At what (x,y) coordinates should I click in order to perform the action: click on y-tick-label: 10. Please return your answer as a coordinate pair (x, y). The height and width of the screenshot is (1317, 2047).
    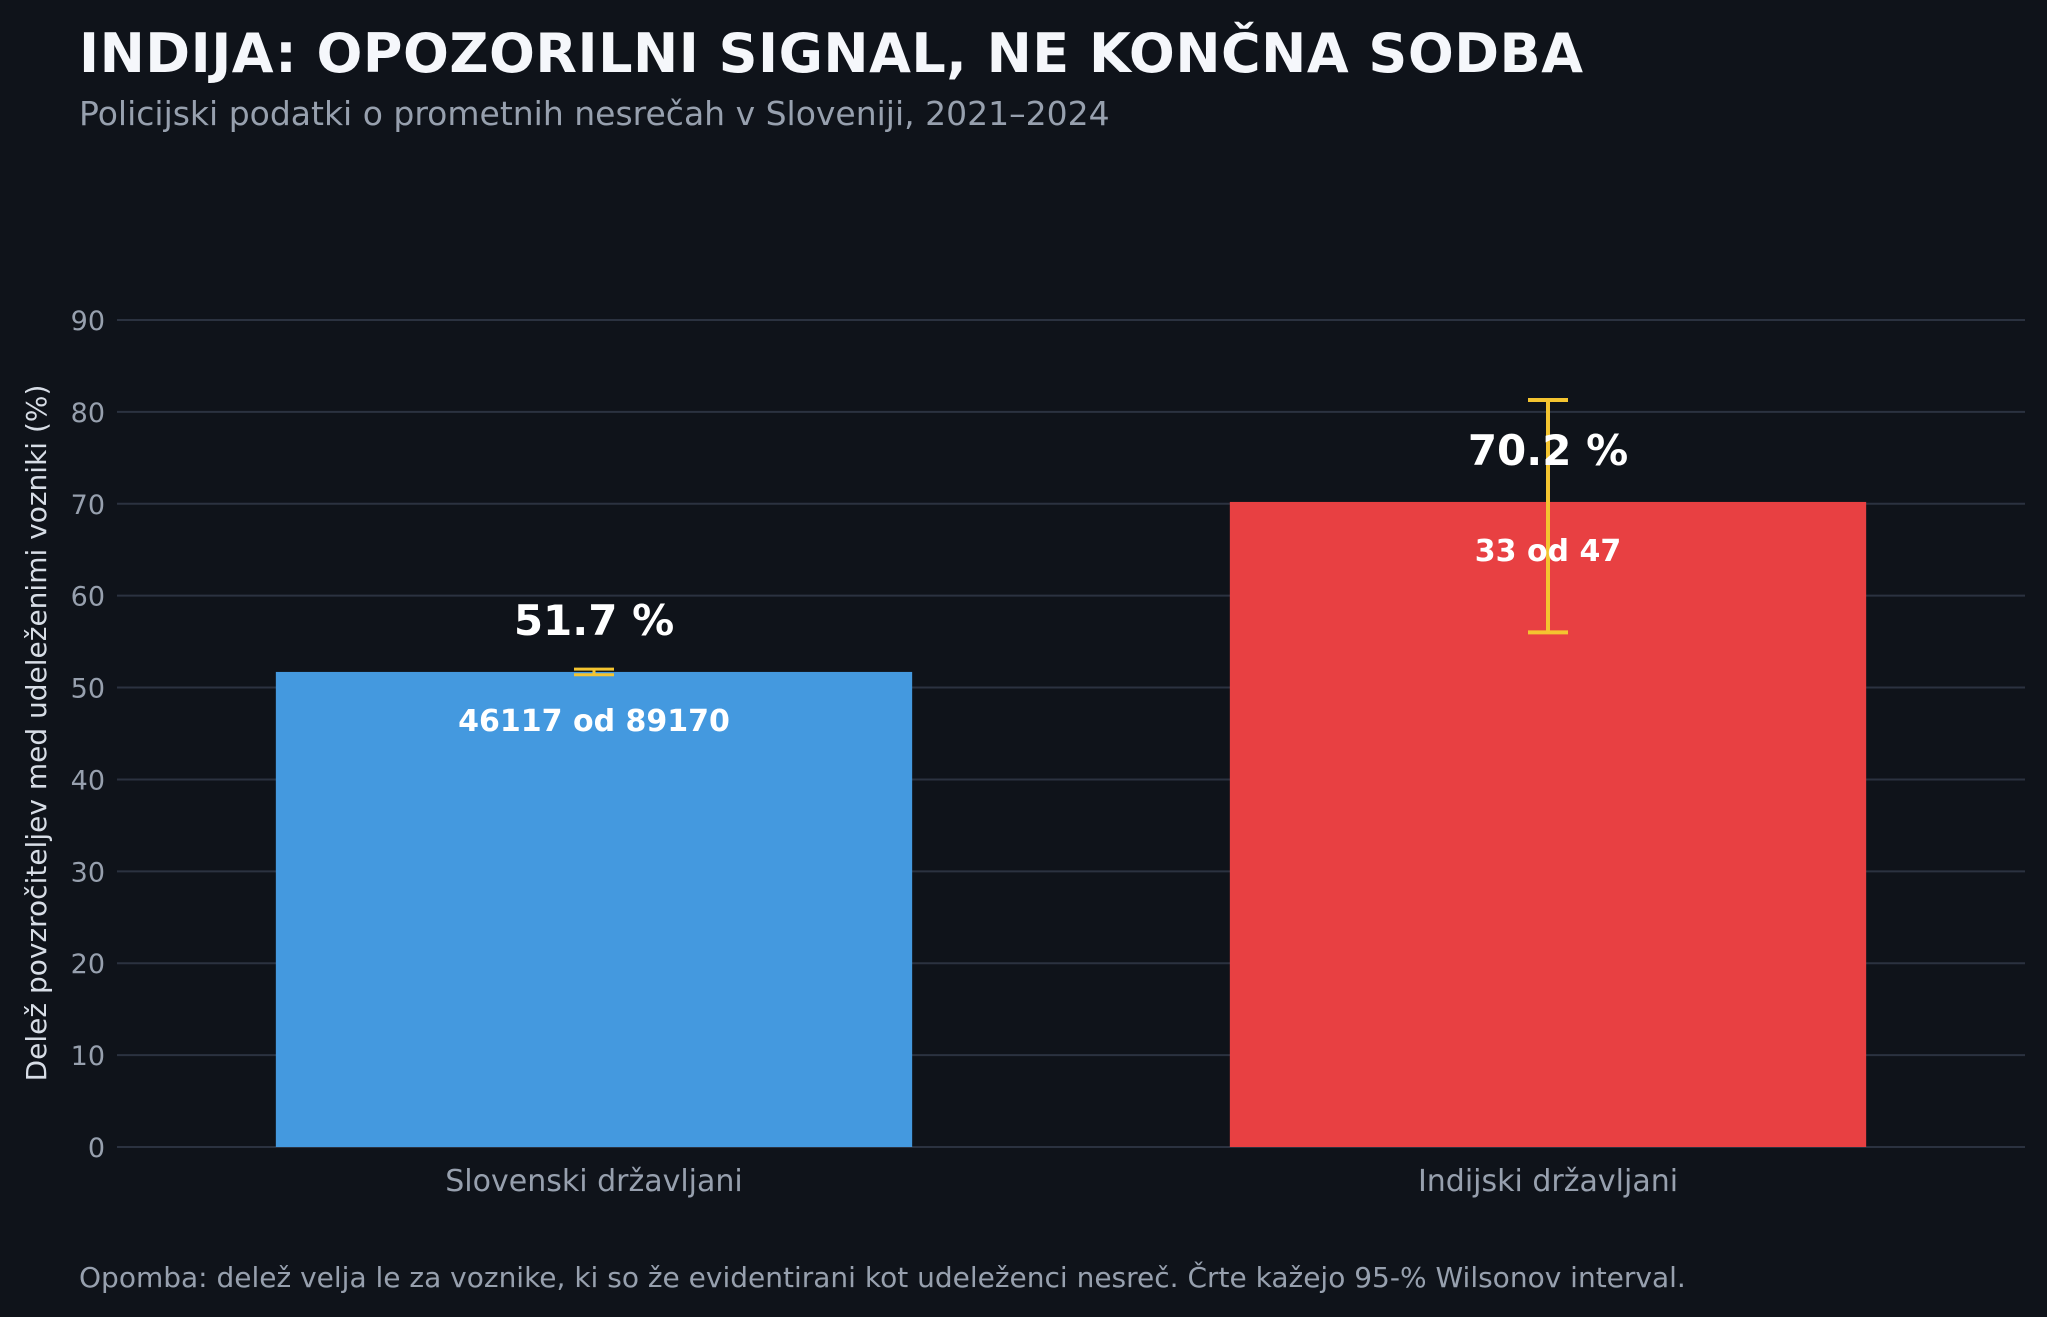
    Looking at the image, I should click on (88, 1056).